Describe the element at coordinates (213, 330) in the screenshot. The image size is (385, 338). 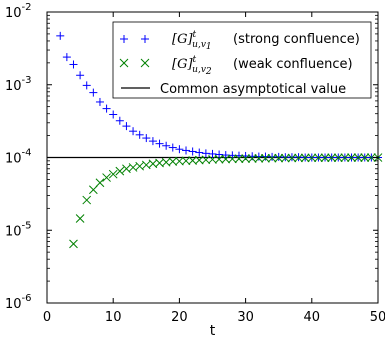
I see `x-axis-title: t` at that location.